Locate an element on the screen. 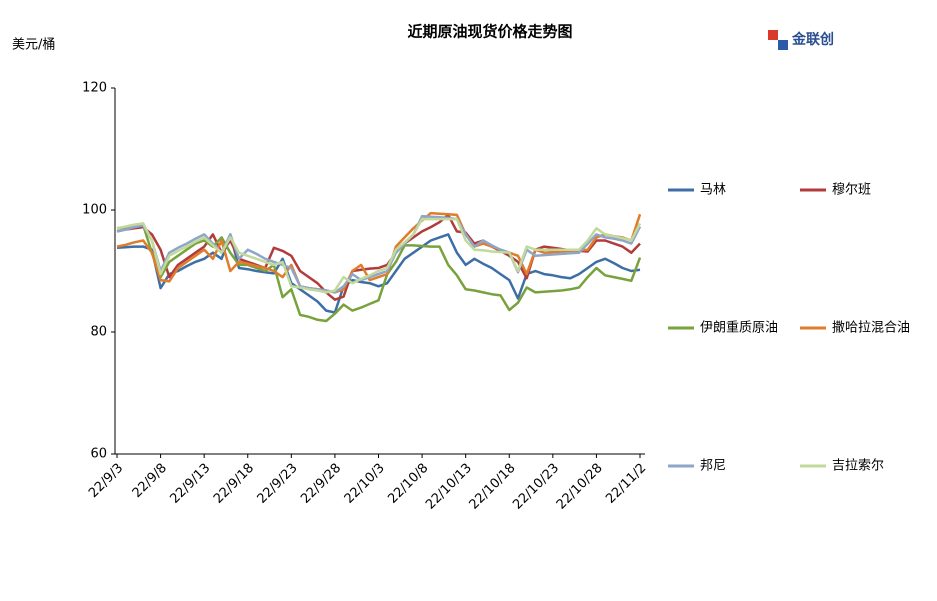 The image size is (937, 601). y-tick-label: 100 is located at coordinates (94, 210).